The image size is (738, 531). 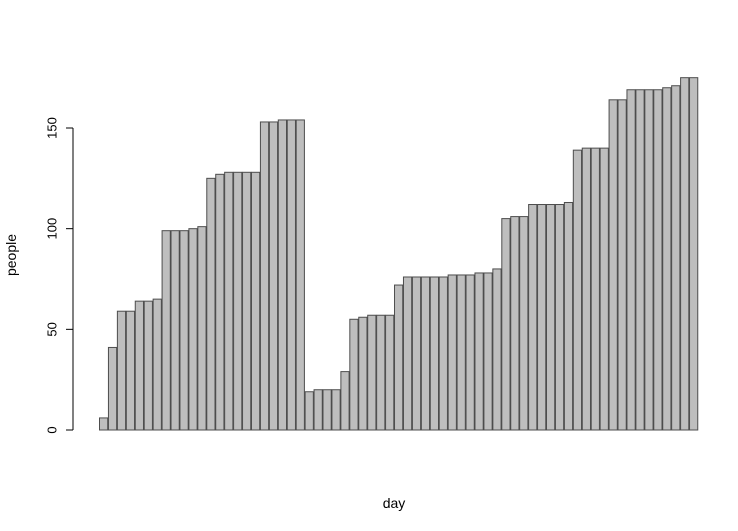 I want to click on y-tick-label-150: 150, so click(x=52, y=128).